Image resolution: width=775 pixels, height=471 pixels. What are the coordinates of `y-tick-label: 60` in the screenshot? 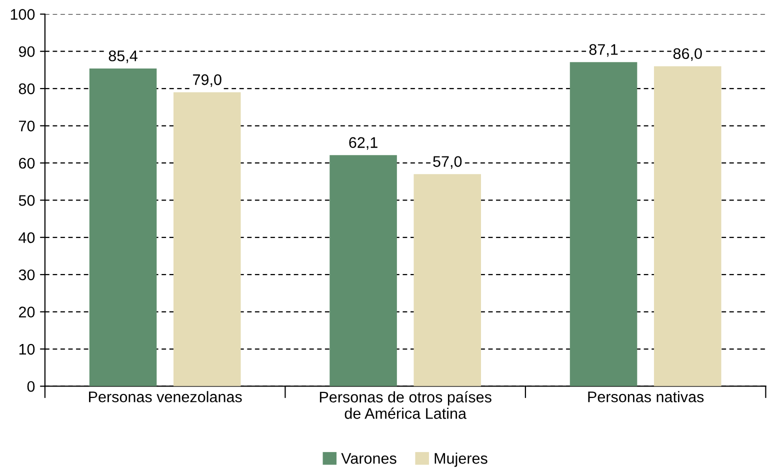 It's located at (27, 163).